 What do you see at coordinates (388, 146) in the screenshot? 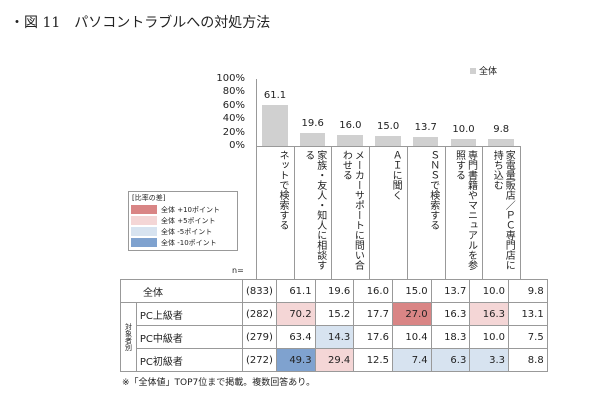
I see `x-axis` at bounding box center [388, 146].